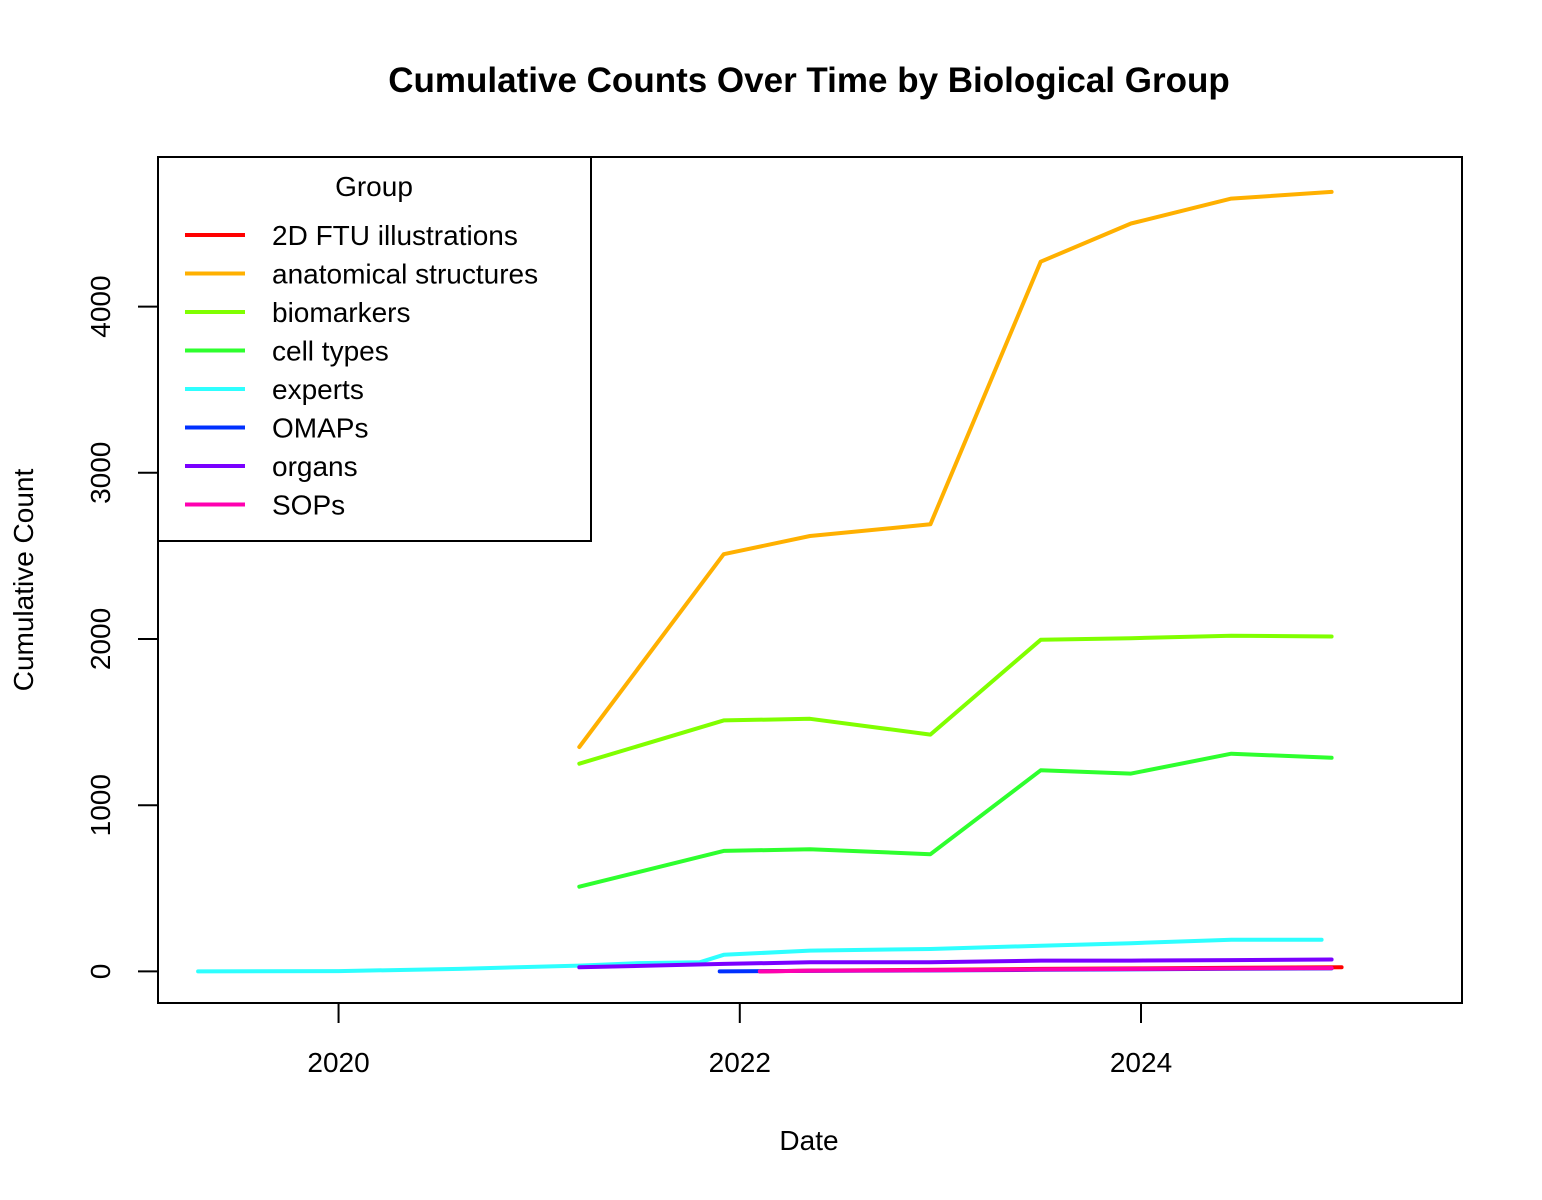 The height and width of the screenshot is (1200, 1542). Describe the element at coordinates (374, 186) in the screenshot. I see `legend-title: Group` at that location.